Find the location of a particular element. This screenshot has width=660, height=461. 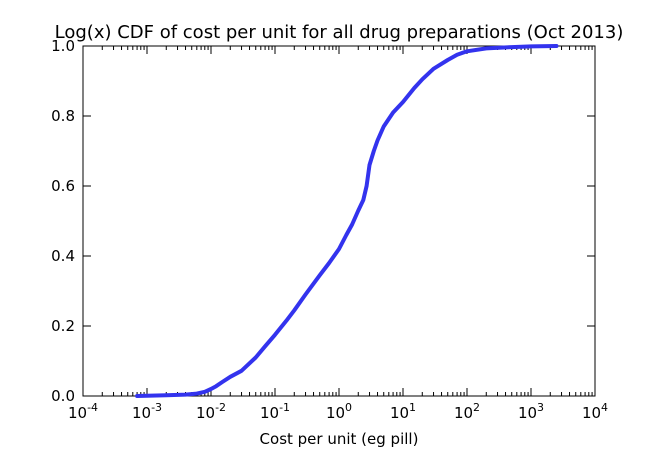

x-tick-label: 10⁻¹ is located at coordinates (275, 411).